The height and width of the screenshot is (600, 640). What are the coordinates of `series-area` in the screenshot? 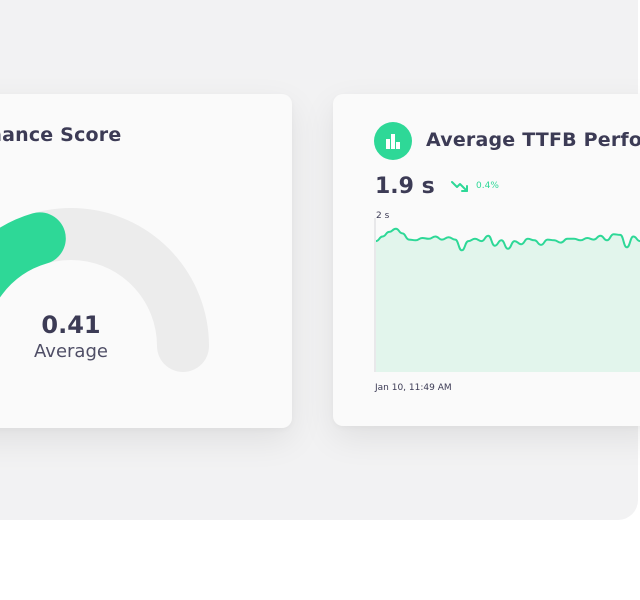 It's located at (508, 300).